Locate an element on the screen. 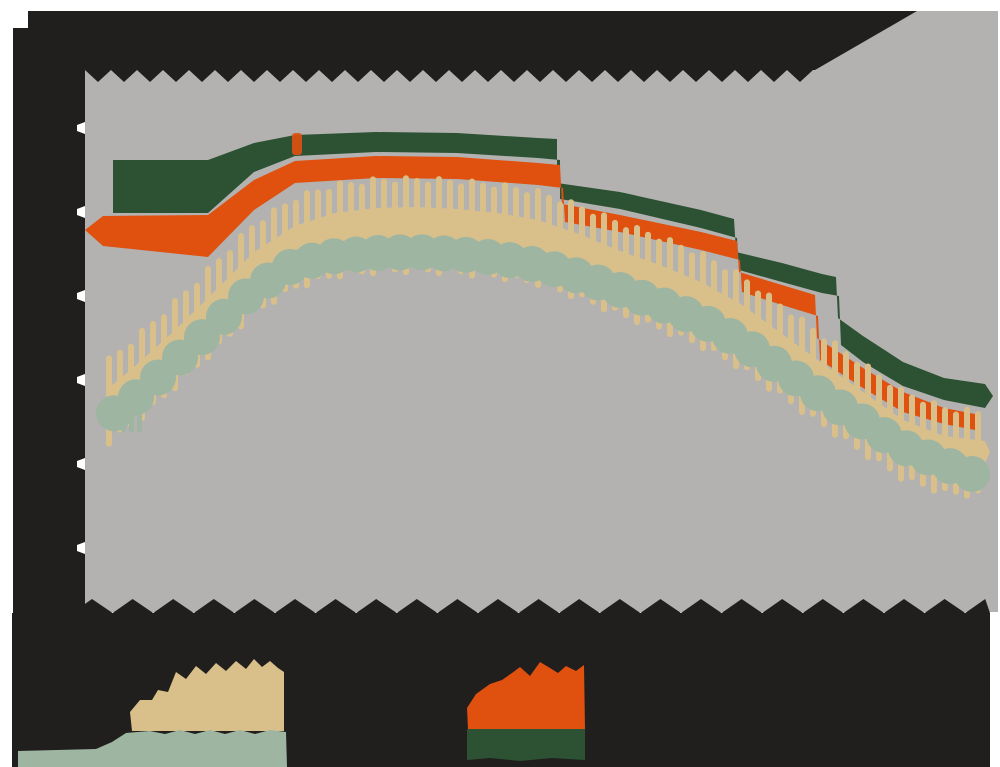 This screenshot has width=1000, height=767. legend is located at coordinates (301, 713).